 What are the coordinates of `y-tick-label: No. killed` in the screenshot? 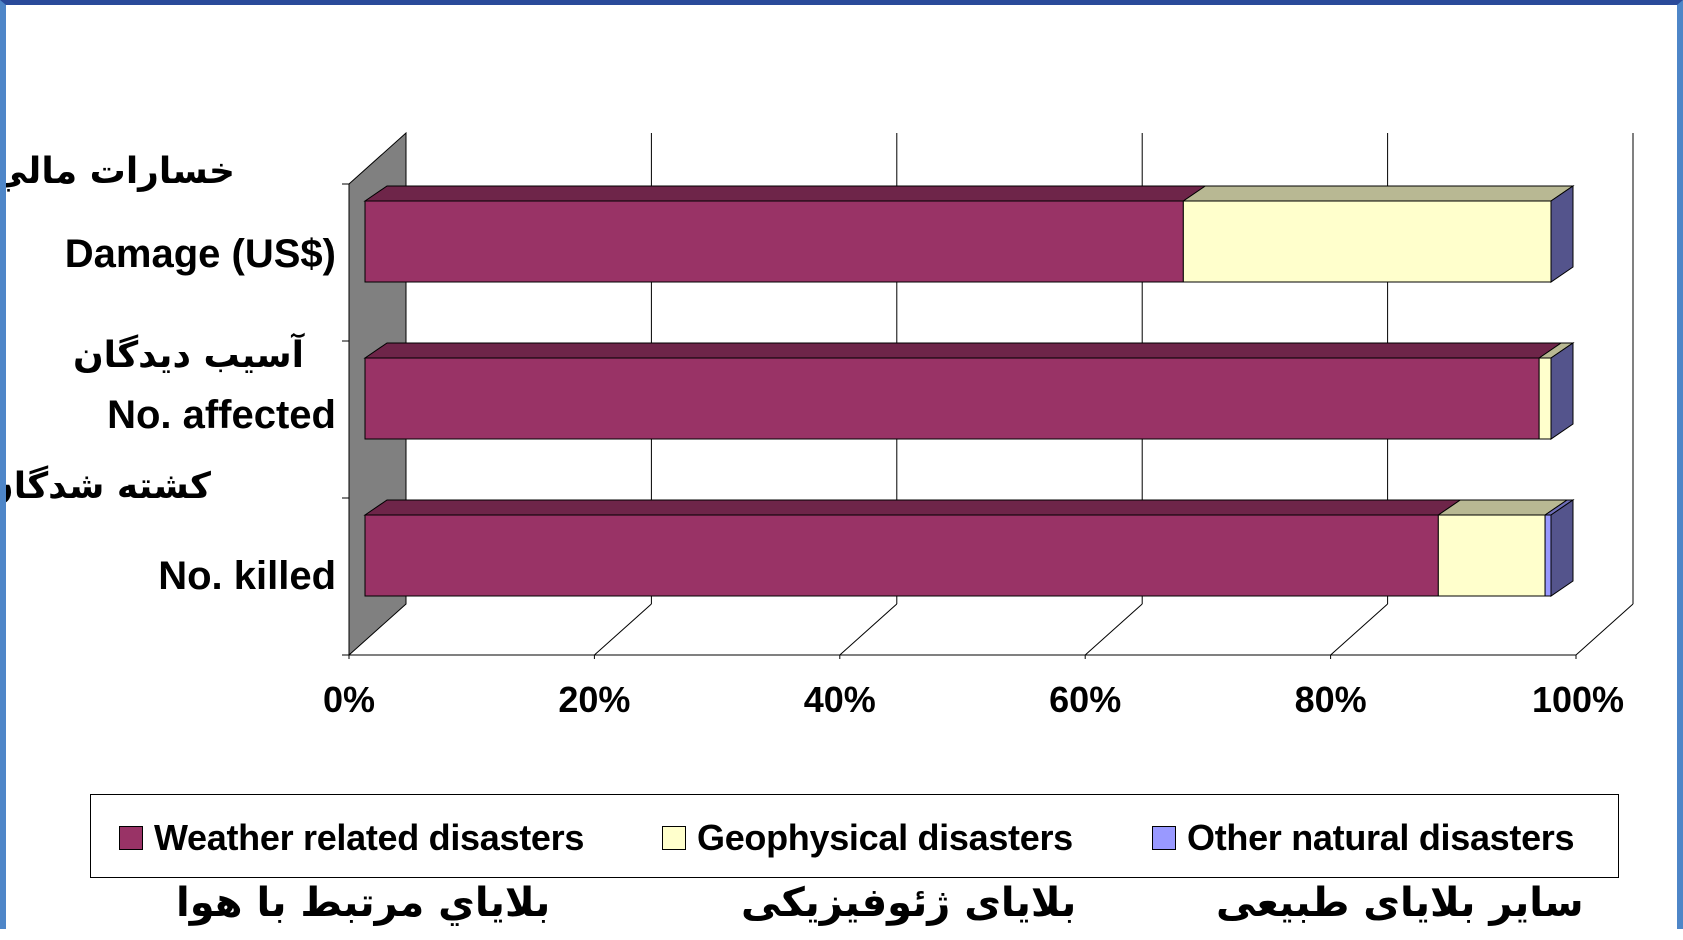 It's located at (247, 576).